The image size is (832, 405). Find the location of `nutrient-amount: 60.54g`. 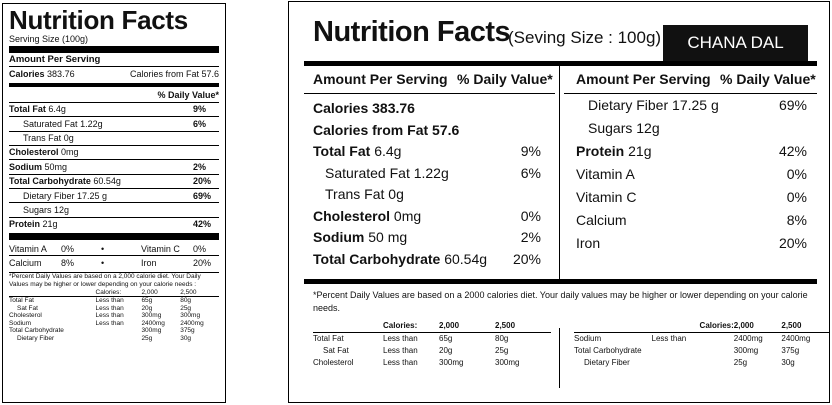

nutrient-amount: 60.54g is located at coordinates (107, 181).